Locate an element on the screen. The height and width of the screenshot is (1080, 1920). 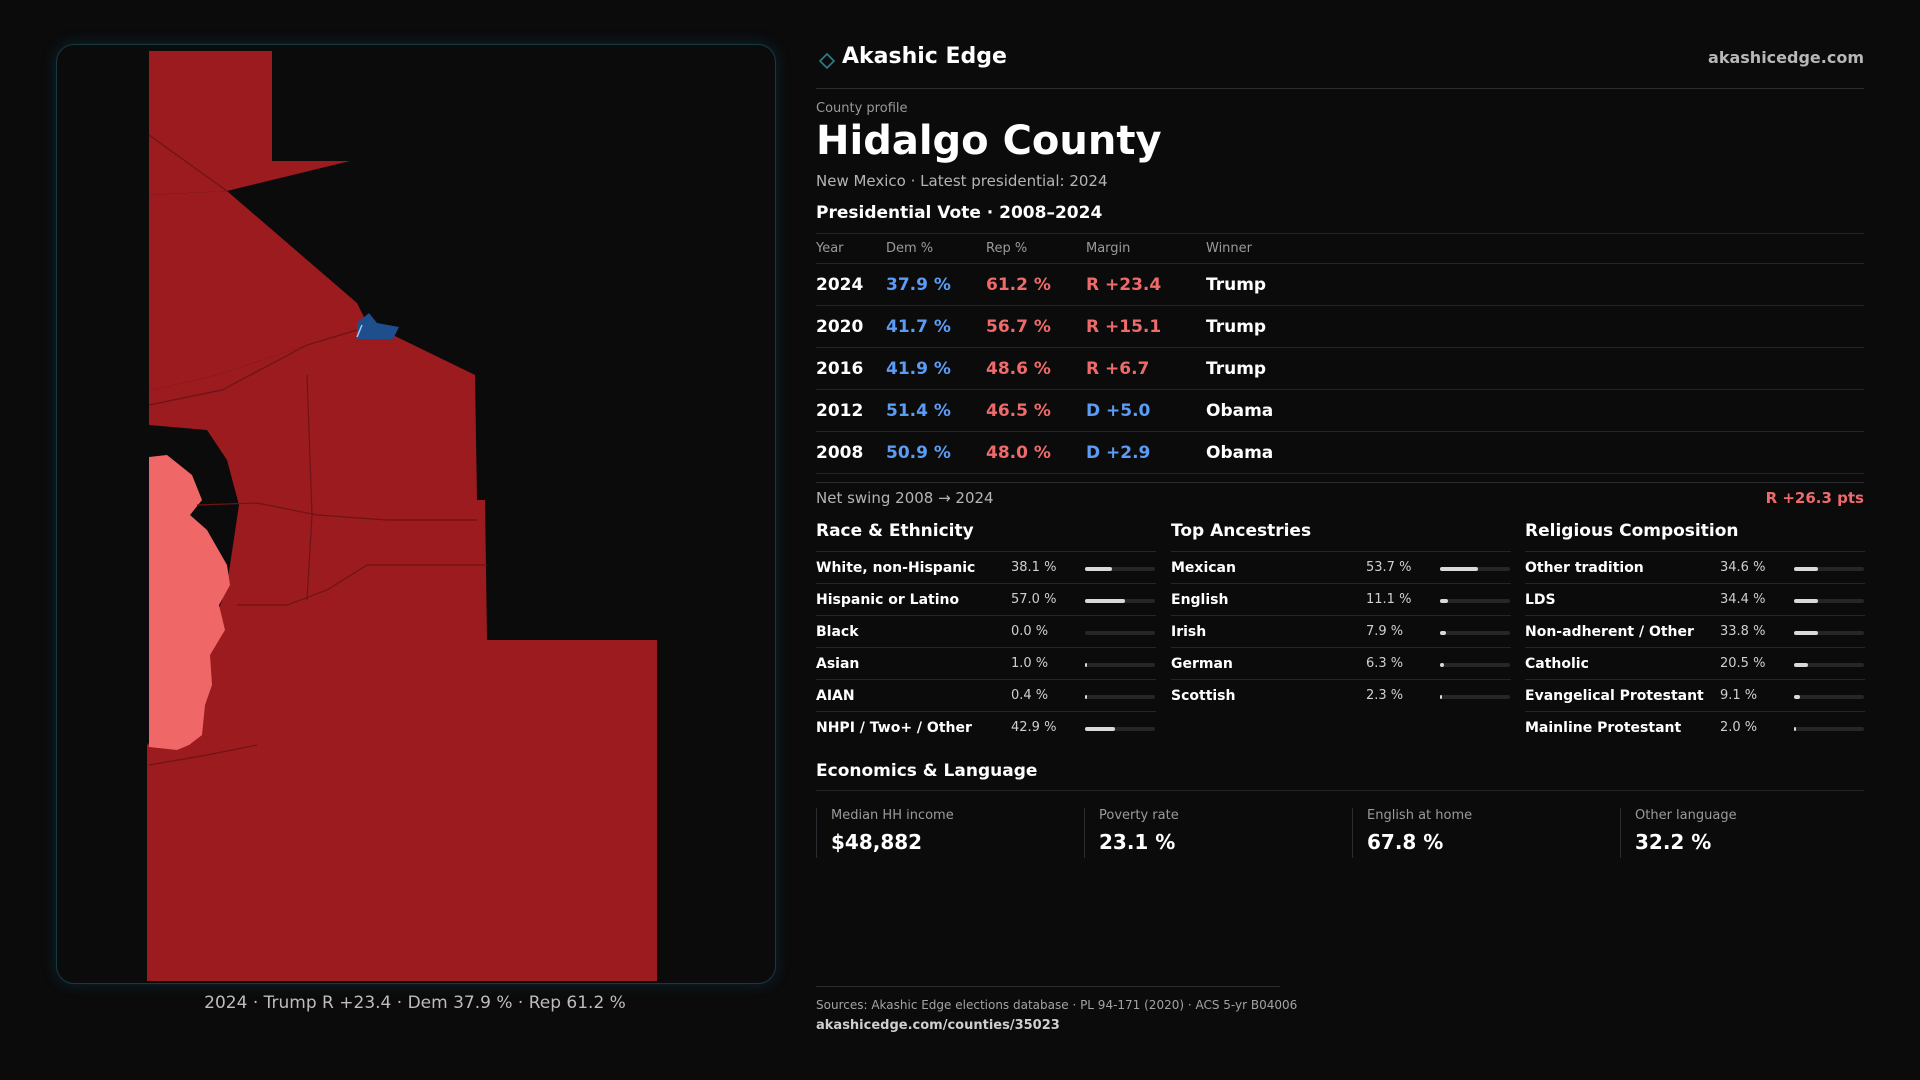
vote-rep-pct: 48.6 % is located at coordinates (1036, 368).